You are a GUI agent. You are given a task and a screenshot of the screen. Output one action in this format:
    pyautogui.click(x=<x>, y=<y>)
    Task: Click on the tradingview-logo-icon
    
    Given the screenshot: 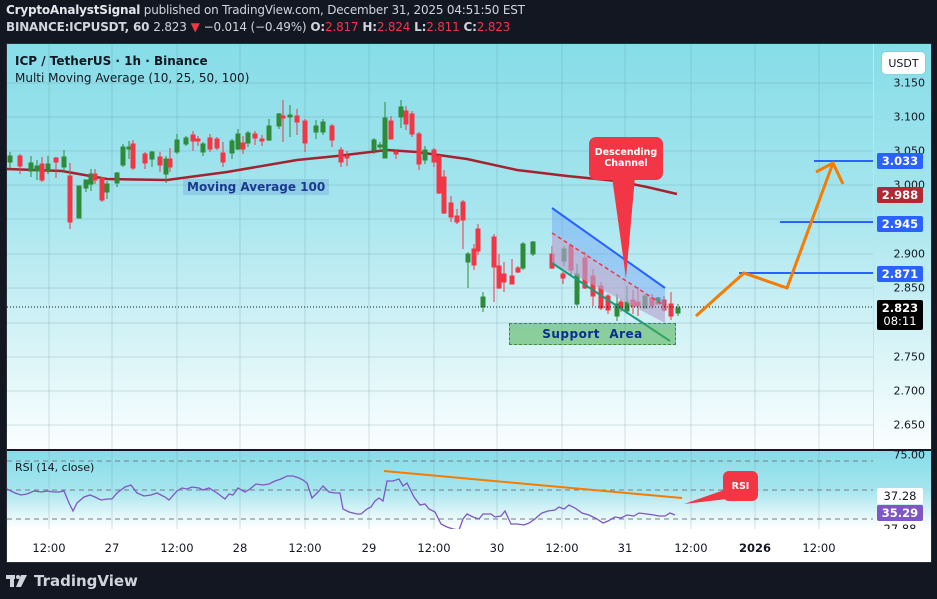 What is the action you would take?
    pyautogui.click(x=16, y=581)
    